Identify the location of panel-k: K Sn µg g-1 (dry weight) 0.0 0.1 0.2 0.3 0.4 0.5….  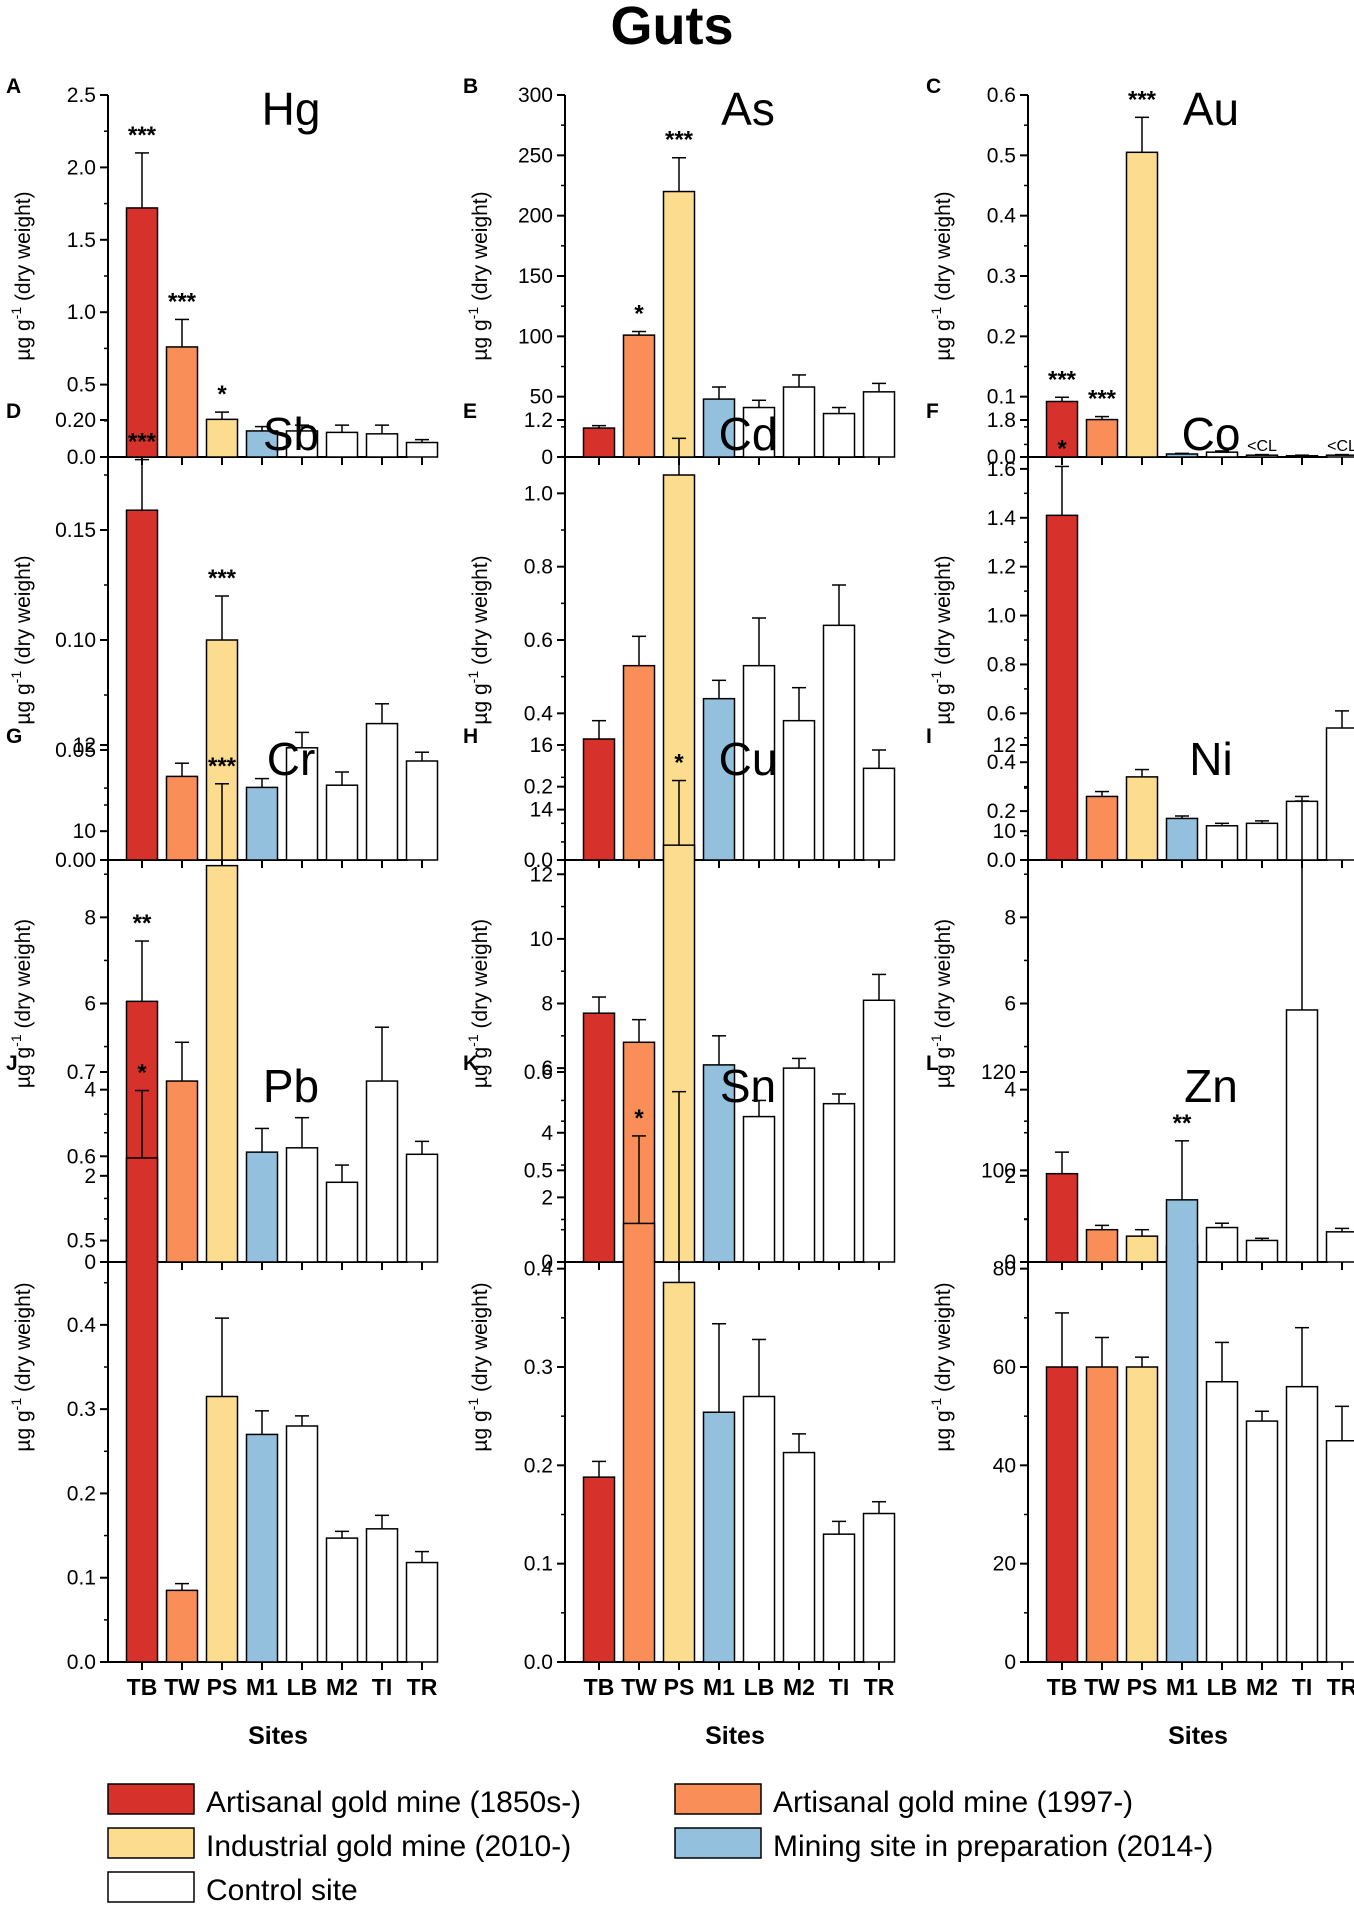
(679, 1401).